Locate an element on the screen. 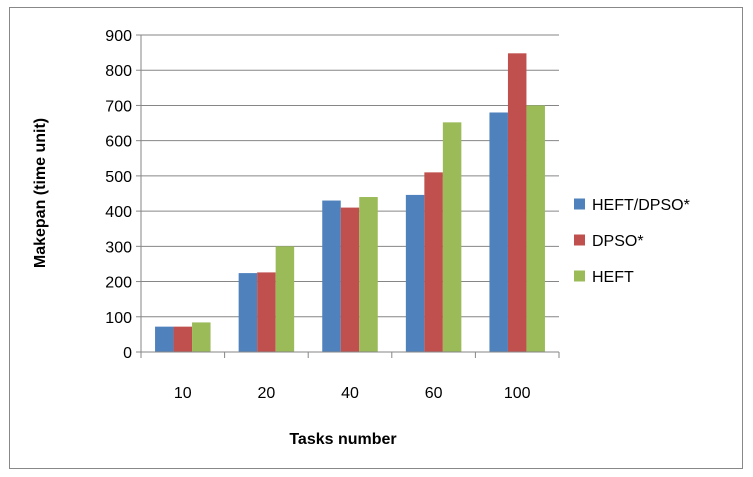 This screenshot has width=753, height=477. x-tick-label: 40 is located at coordinates (350, 393).